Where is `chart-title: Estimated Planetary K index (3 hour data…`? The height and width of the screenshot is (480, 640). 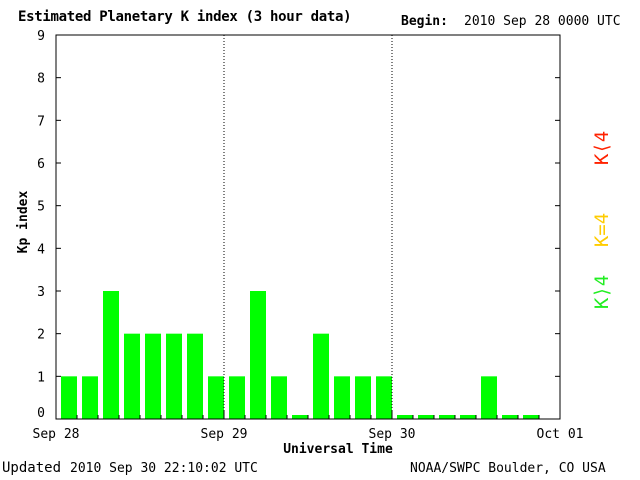 chart-title: Estimated Planetary K index (3 hour data… is located at coordinates (185, 17).